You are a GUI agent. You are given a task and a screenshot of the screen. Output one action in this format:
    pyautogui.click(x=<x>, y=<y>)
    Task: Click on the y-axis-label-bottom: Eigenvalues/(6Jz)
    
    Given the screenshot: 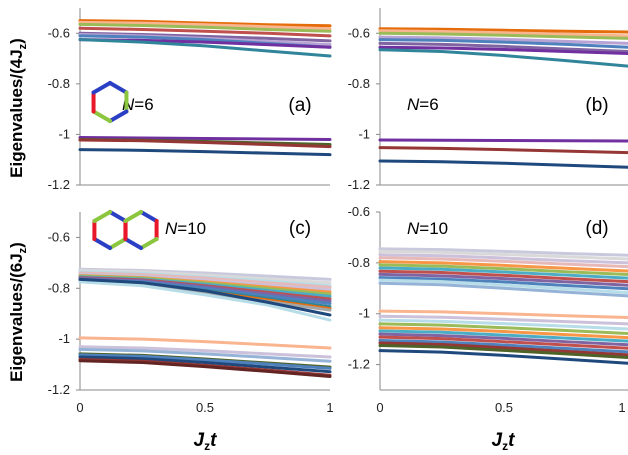 What is the action you would take?
    pyautogui.click(x=18, y=312)
    